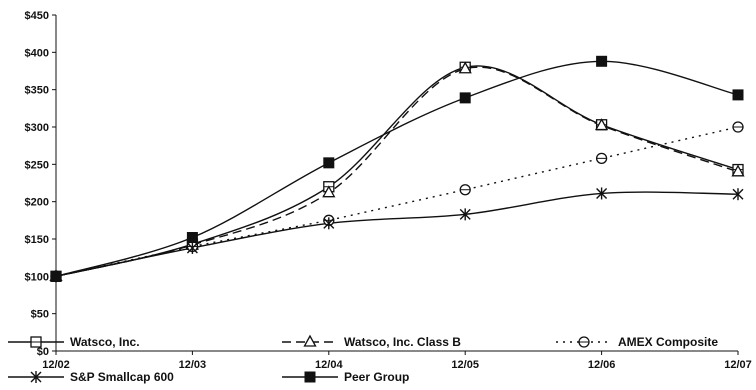  Describe the element at coordinates (738, 365) in the screenshot. I see `x-tick-label: 12/07` at that location.